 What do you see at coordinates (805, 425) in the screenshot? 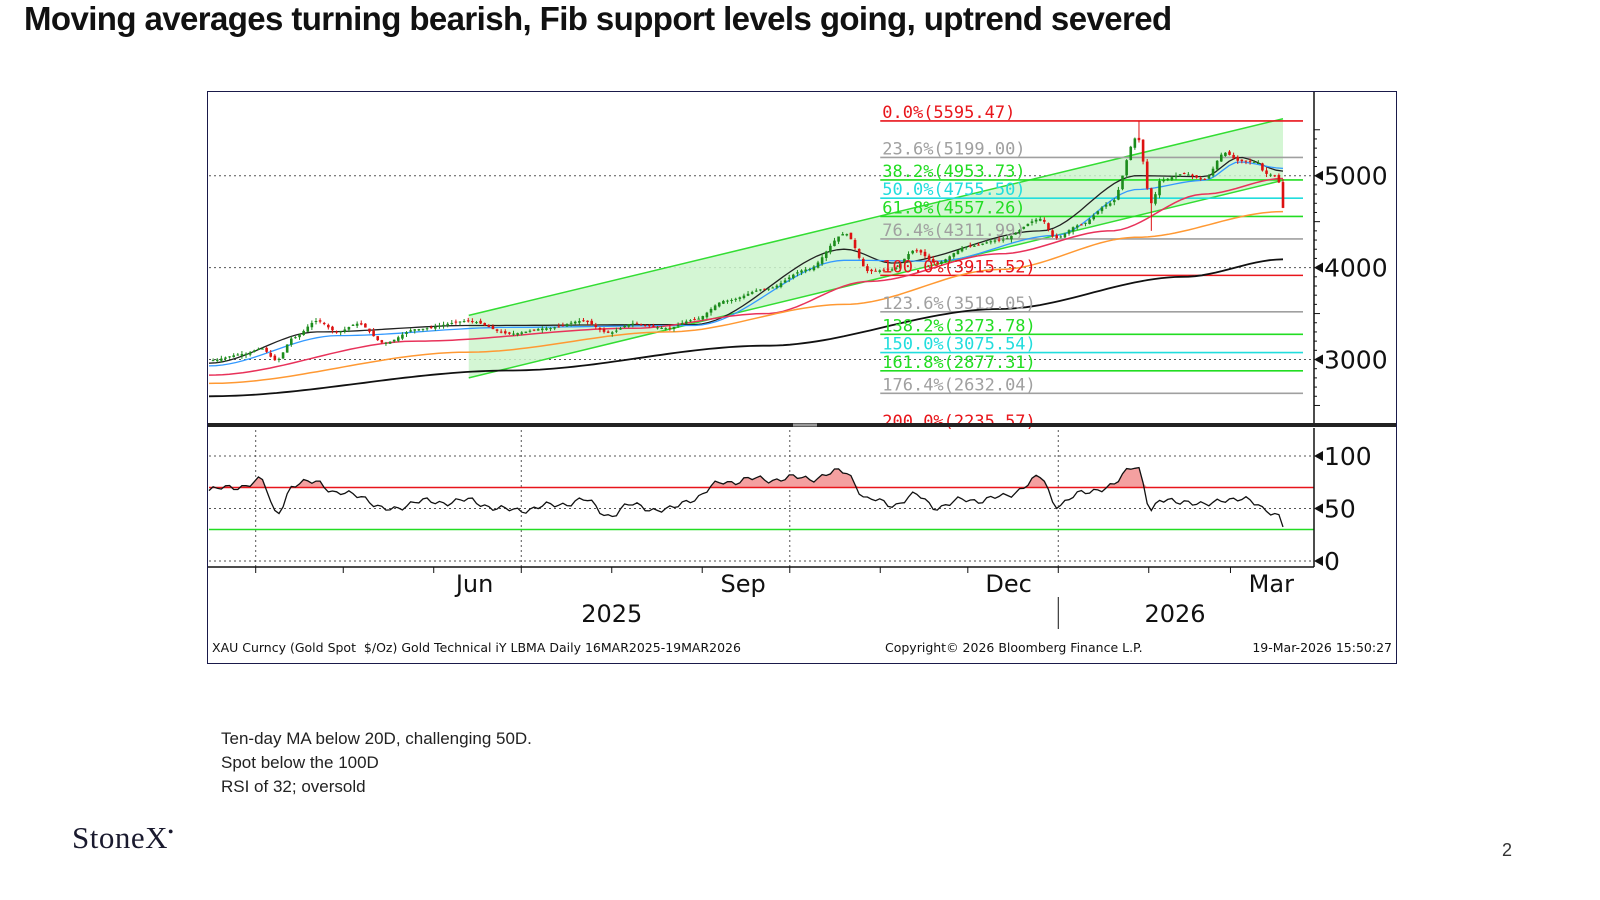
I see `divider-handle` at bounding box center [805, 425].